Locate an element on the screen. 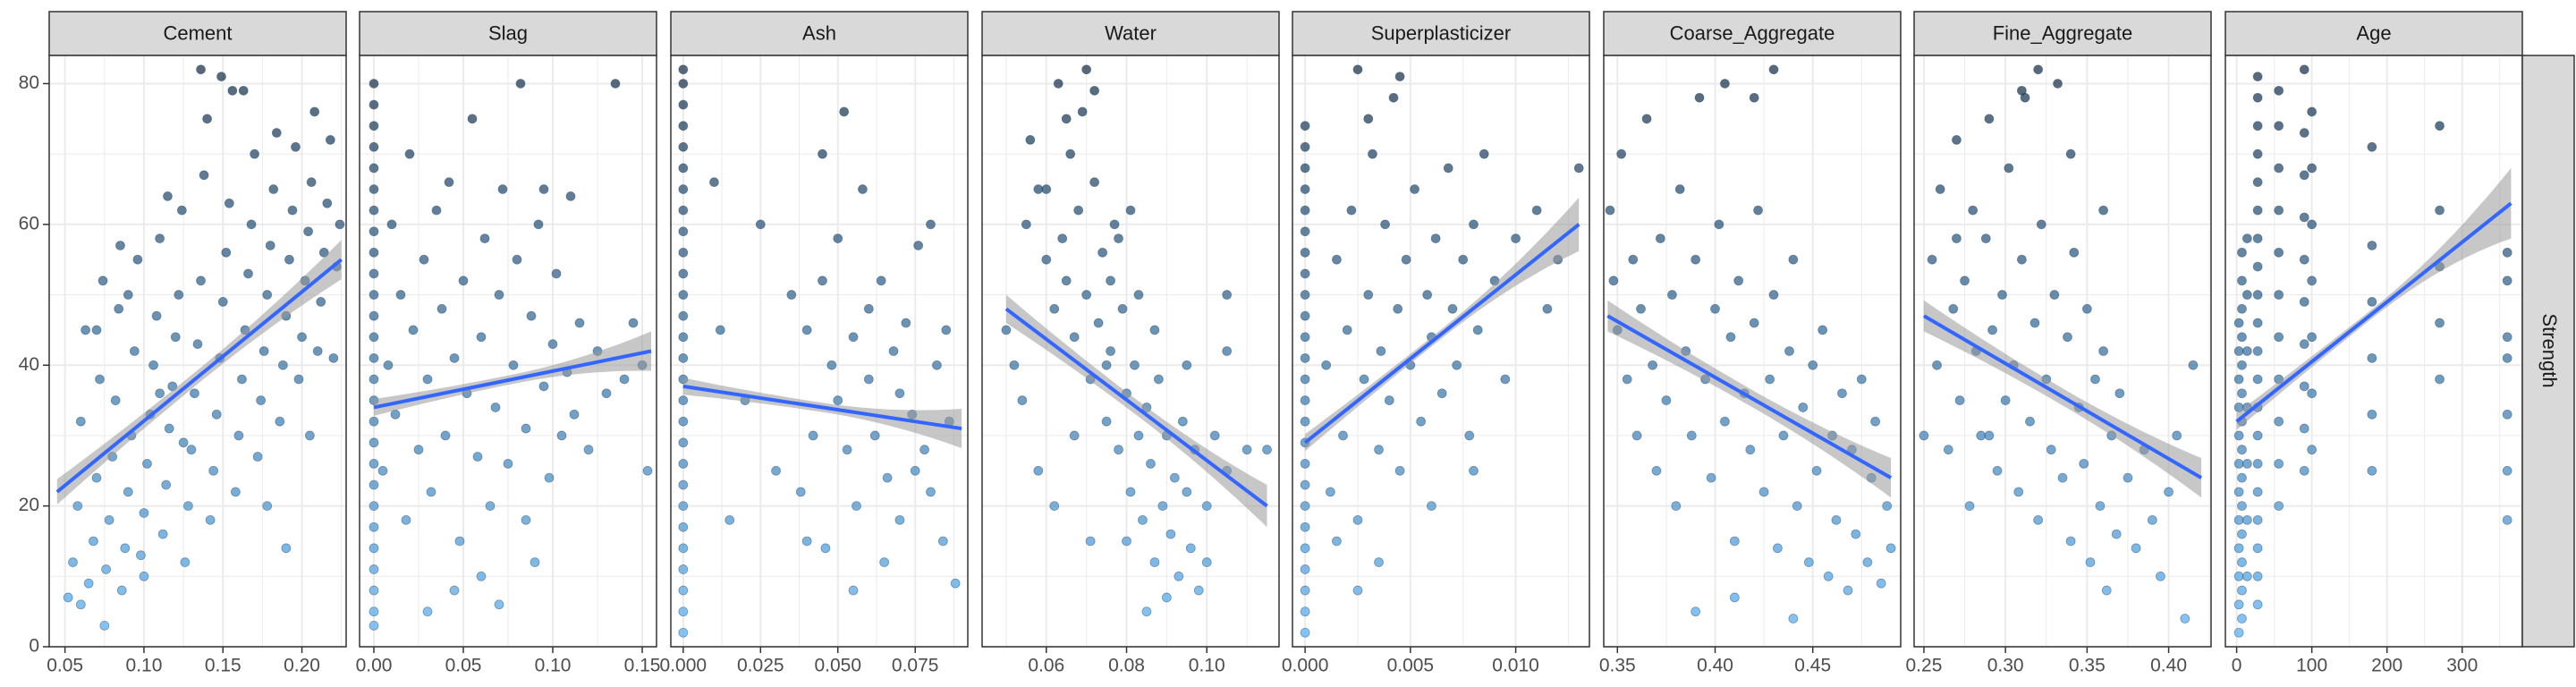  x-axis: 0.25 0.30 0.35 0.40 is located at coordinates (2046, 661).